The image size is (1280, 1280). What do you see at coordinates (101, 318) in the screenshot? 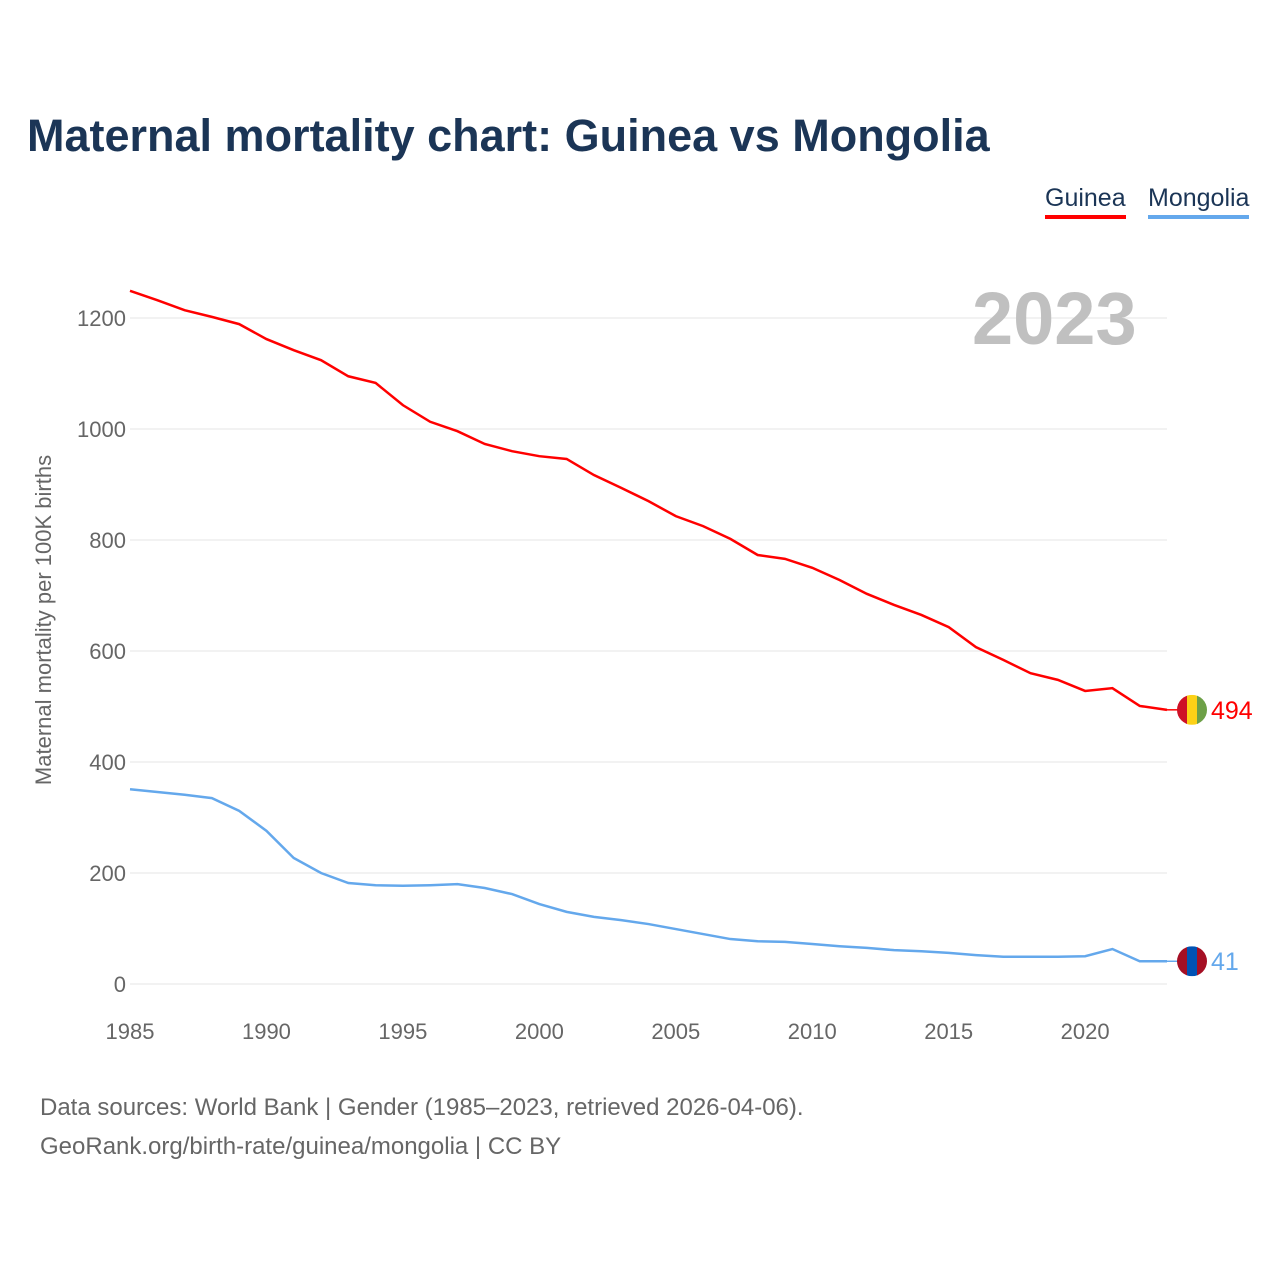
I see `y-tick-label: 1200` at bounding box center [101, 318].